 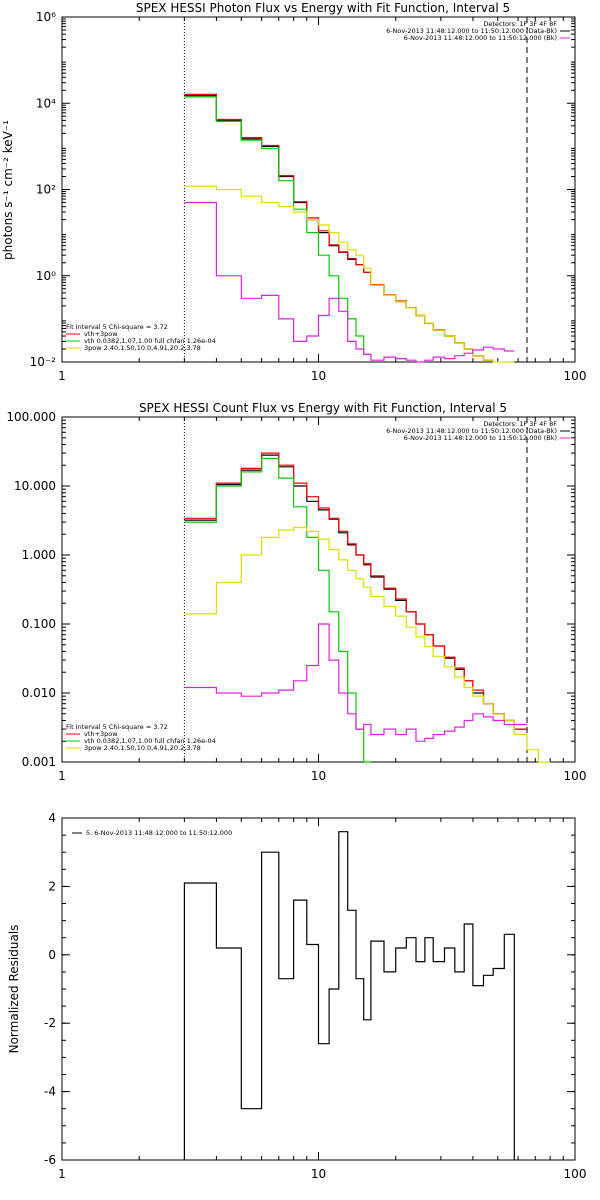 I want to click on y-tick-label: 10⁶, so click(x=46, y=17).